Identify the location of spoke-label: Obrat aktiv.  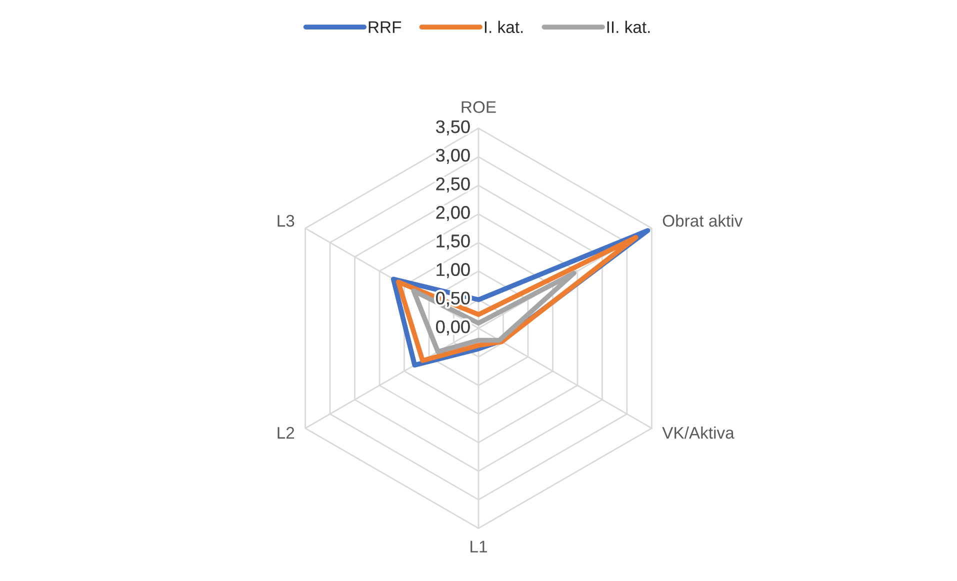
(702, 220).